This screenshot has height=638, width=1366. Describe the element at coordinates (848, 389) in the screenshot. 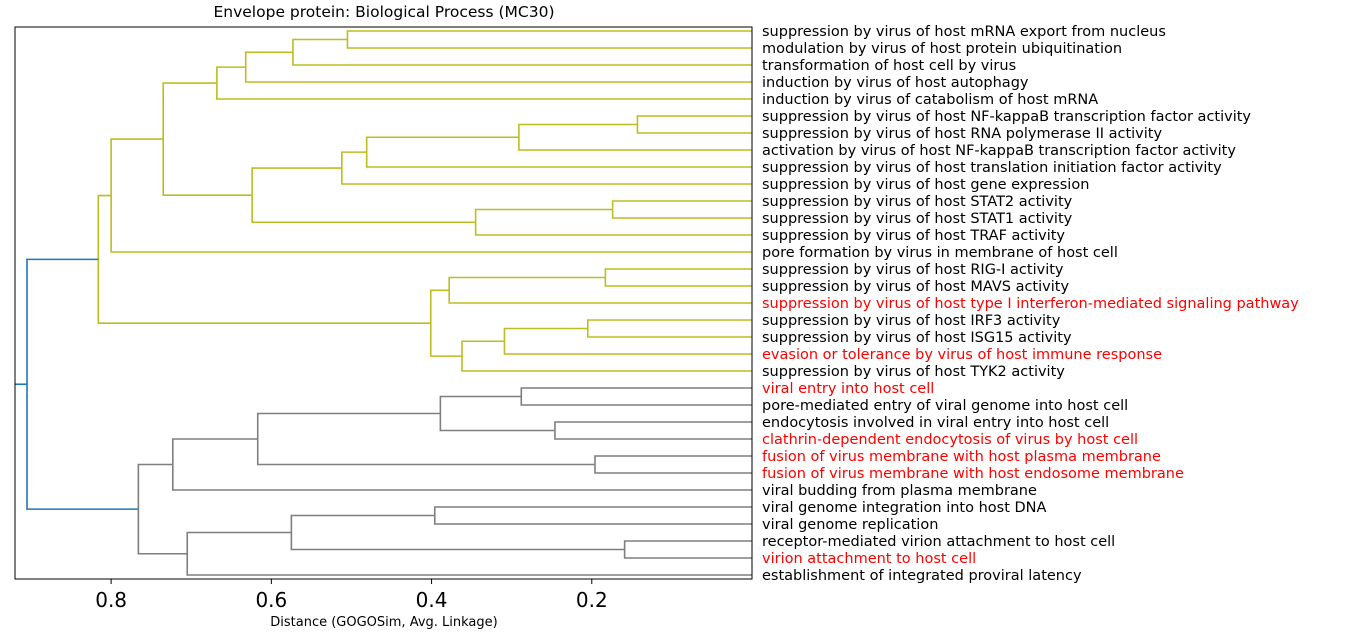

I see `leaf-label: viral entry into host cell` at that location.